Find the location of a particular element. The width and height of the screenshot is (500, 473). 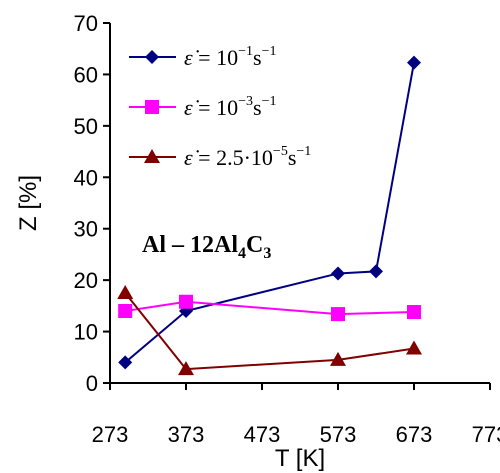

y-tick-label: 40 is located at coordinates (86, 177).